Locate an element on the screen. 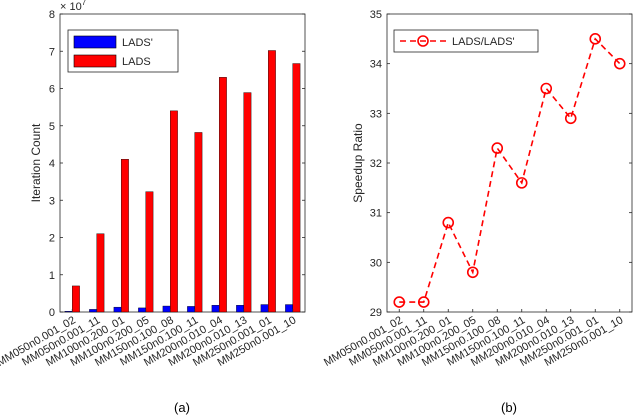 This screenshot has height=420, width=640. y-tick-label: 0 is located at coordinates (52, 313).